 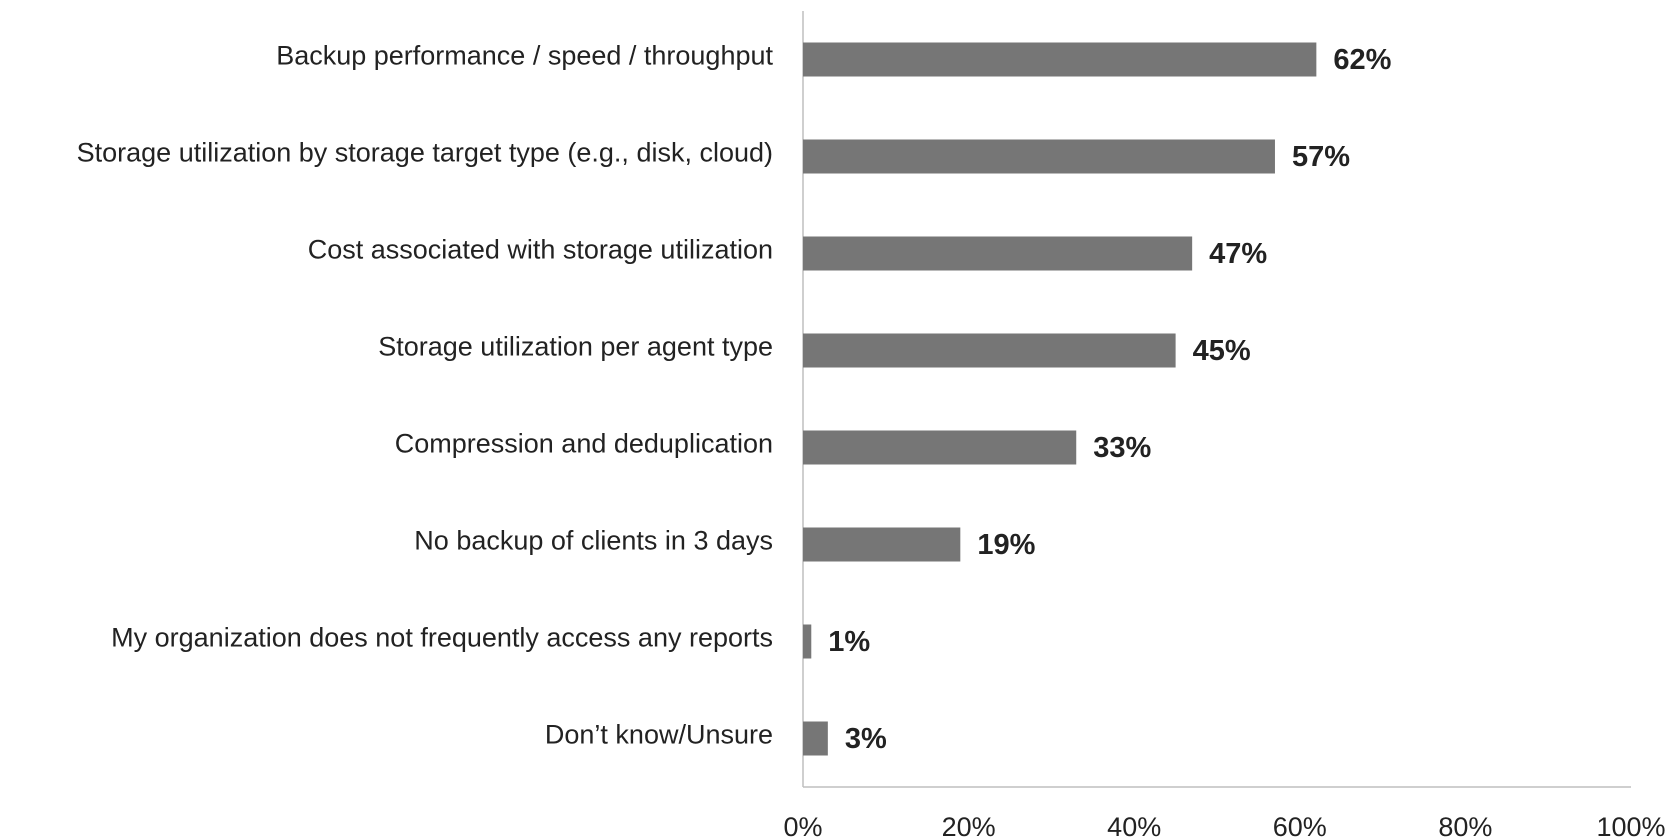 I want to click on value-label: 19%, so click(x=1006, y=545).